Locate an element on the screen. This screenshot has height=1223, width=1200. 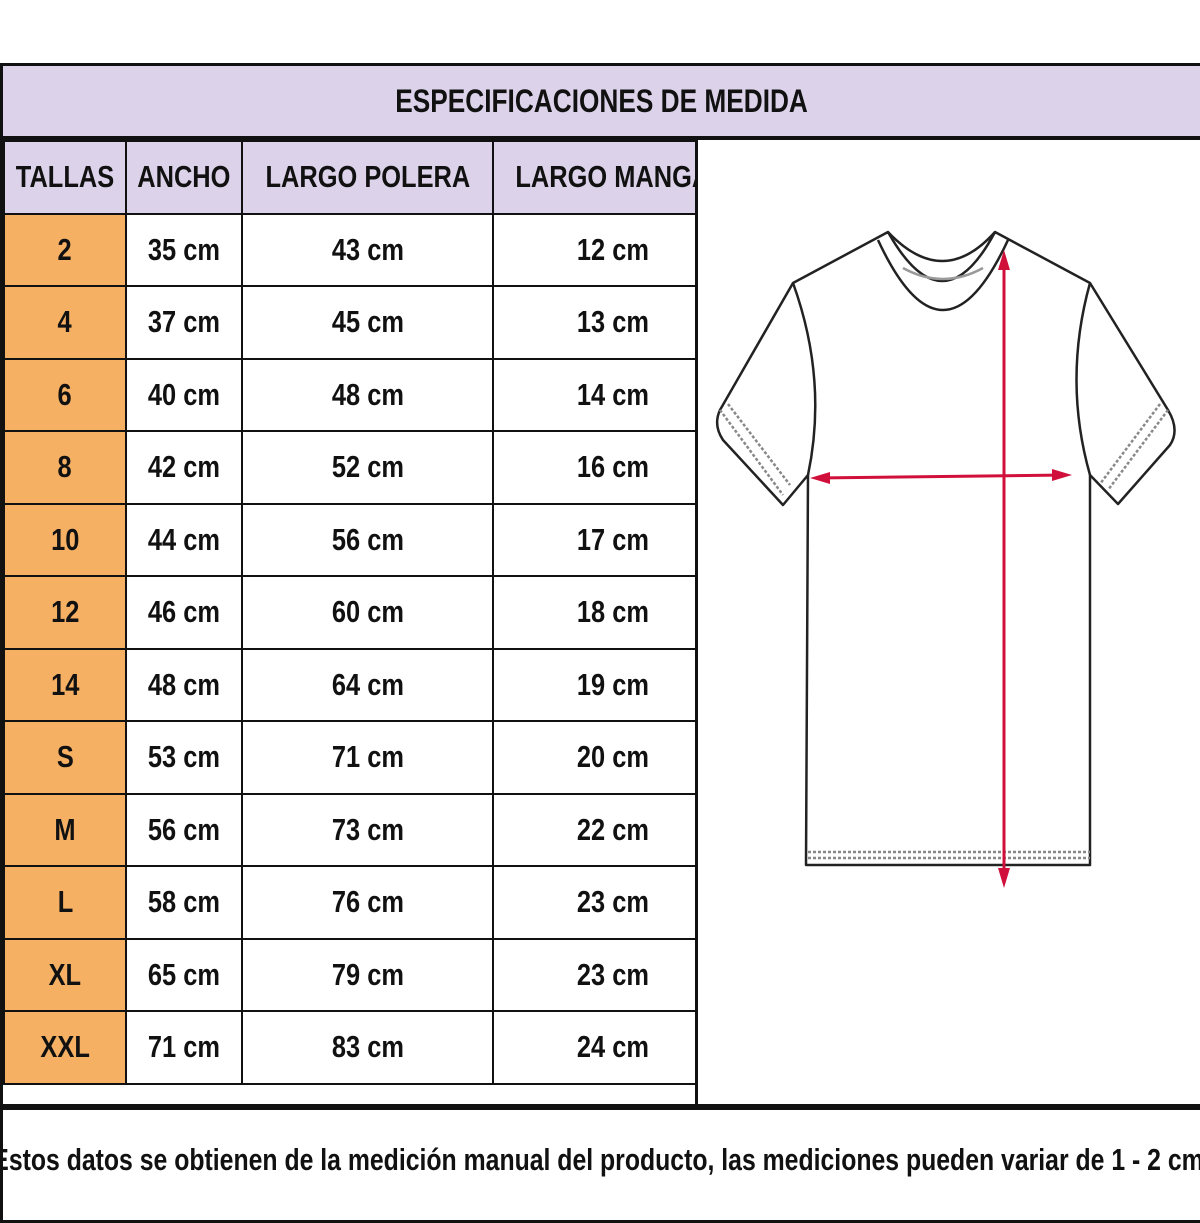
table-row: M 56 cm 73 cm 22 cm is located at coordinates (369, 829).